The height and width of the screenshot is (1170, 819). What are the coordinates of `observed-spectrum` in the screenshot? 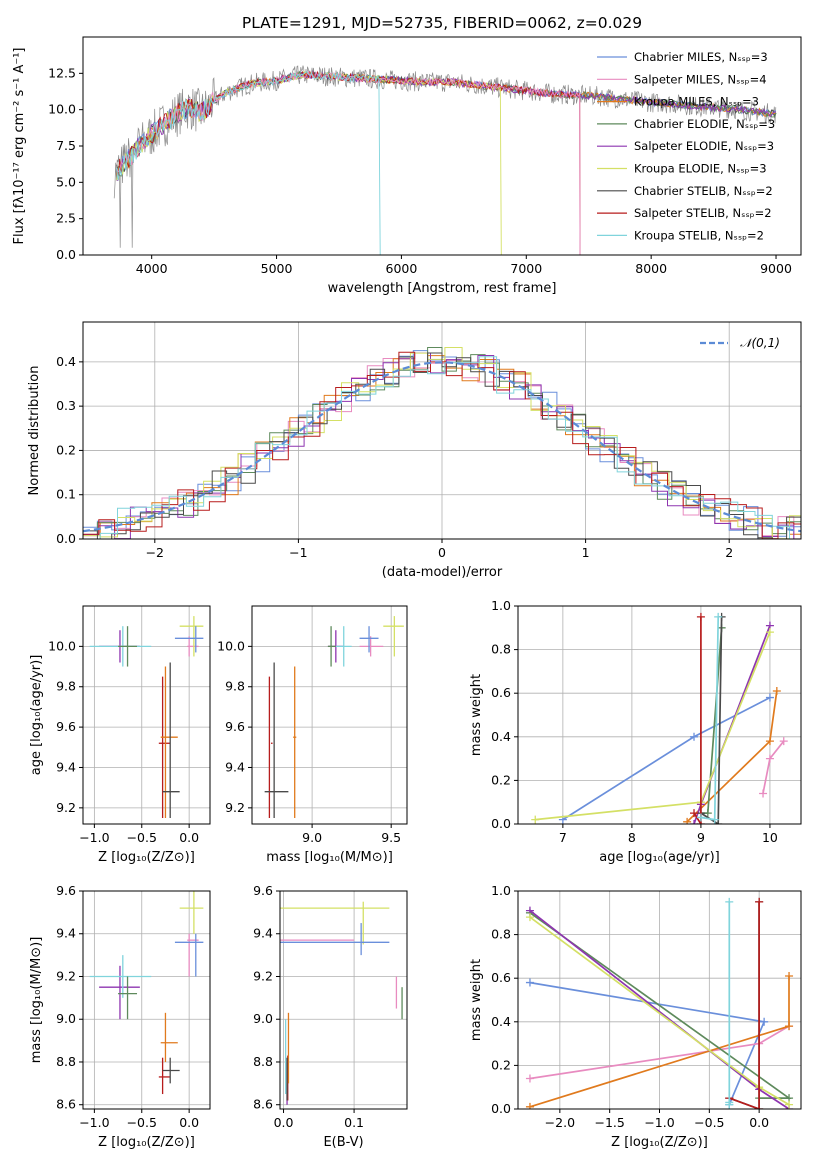 It's located at (445, 156).